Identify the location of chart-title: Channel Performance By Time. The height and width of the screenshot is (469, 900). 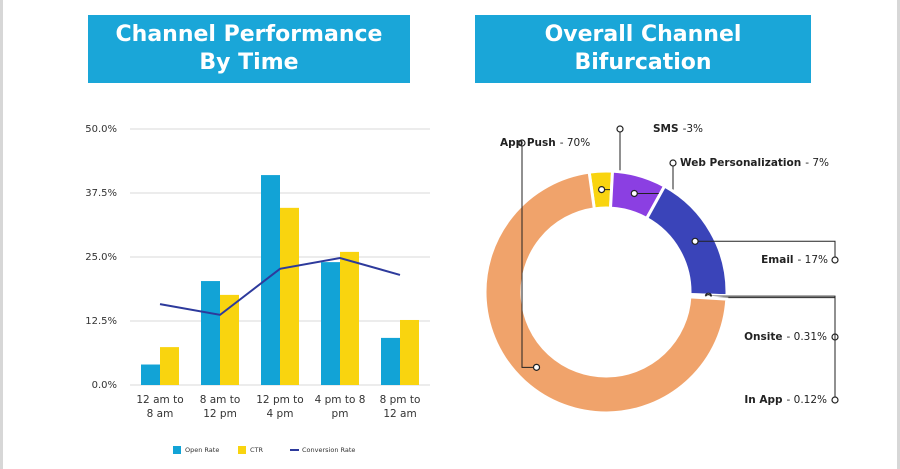
(249, 48).